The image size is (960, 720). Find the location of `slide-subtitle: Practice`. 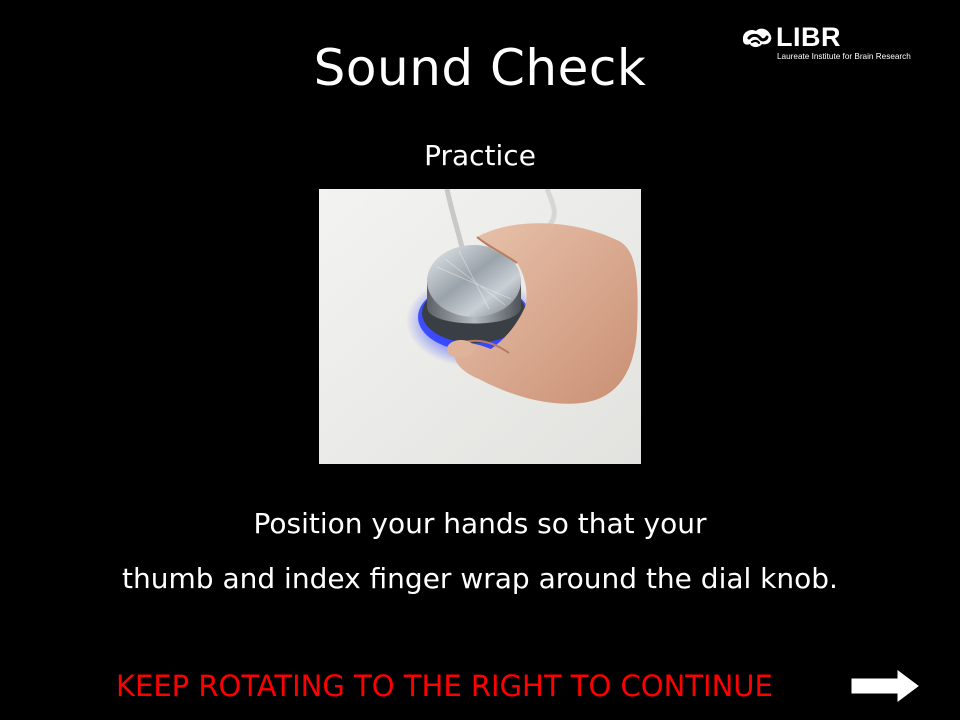

slide-subtitle: Practice is located at coordinates (480, 155).